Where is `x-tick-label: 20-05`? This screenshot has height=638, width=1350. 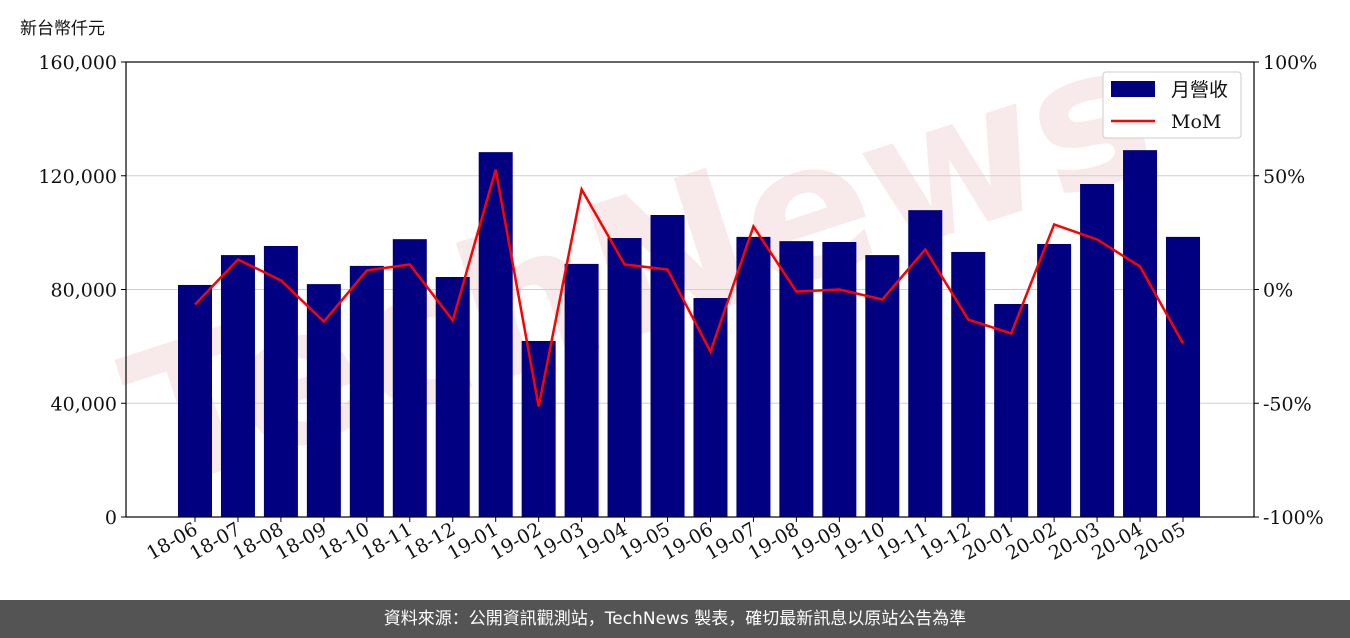 x-tick-label: 20-05 is located at coordinates (1160, 541).